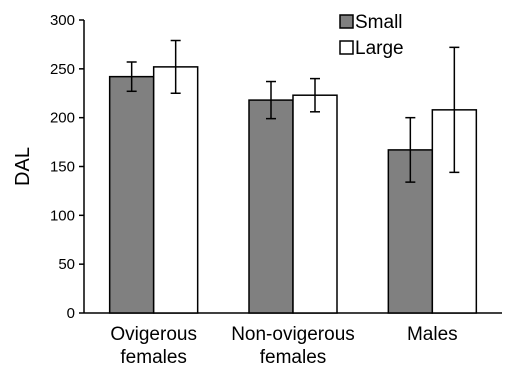 This screenshot has width=508, height=371. What do you see at coordinates (293, 334) in the screenshot?
I see `category-label: Non-ovigerous` at bounding box center [293, 334].